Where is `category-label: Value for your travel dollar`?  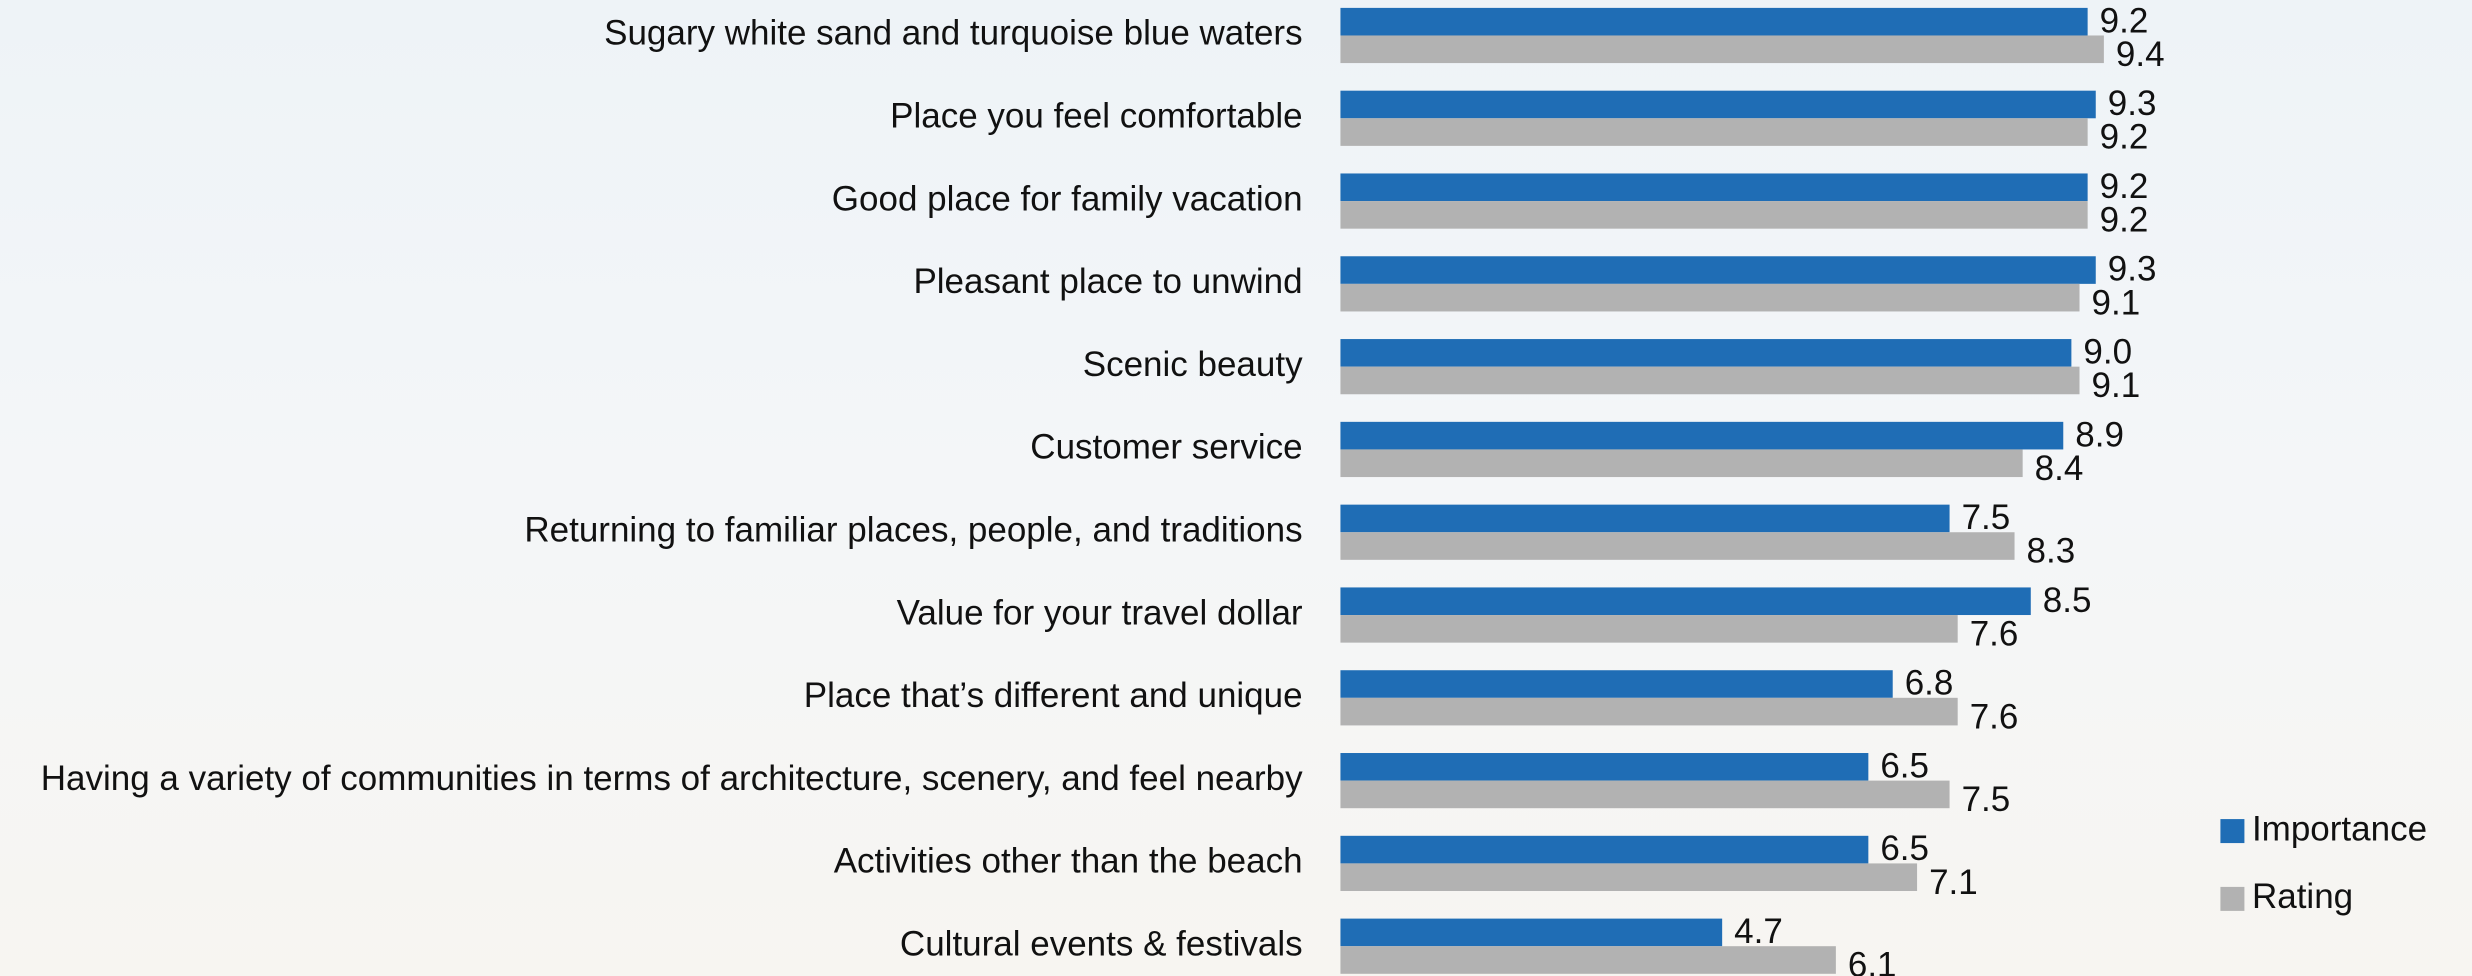
category-label: Value for your travel dollar is located at coordinates (1100, 612).